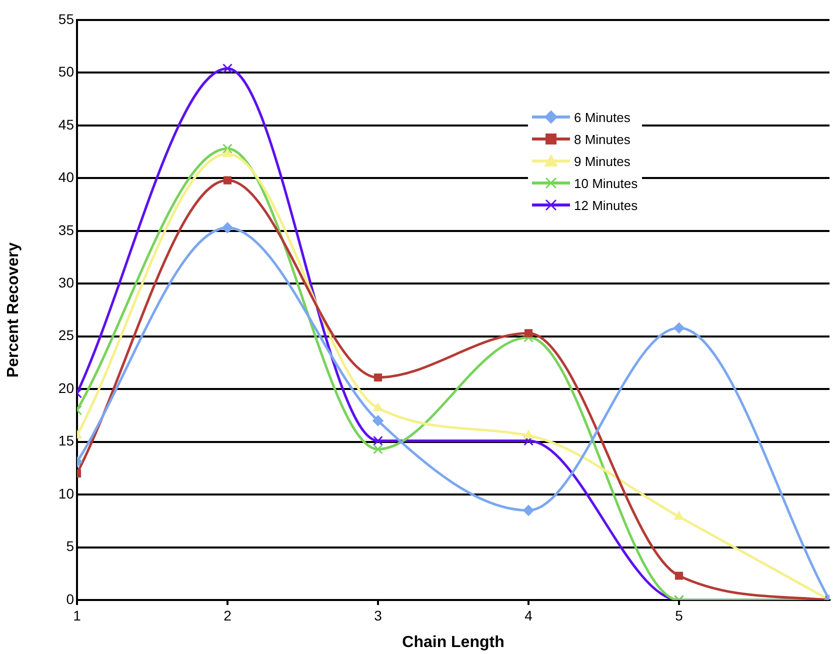 This screenshot has width=837, height=654. What do you see at coordinates (66, 18) in the screenshot?
I see `y-tick-label: 55` at bounding box center [66, 18].